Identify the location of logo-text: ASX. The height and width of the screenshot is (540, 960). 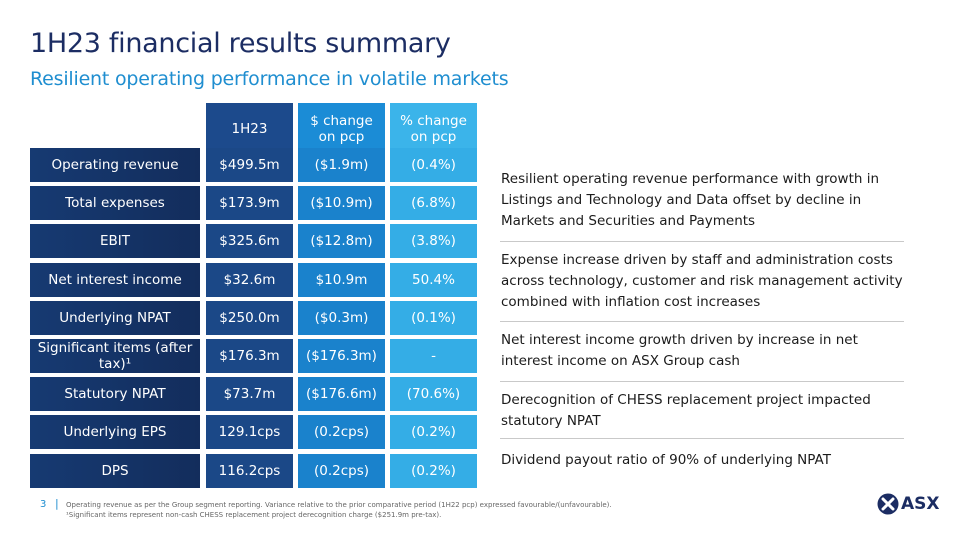
(920, 504).